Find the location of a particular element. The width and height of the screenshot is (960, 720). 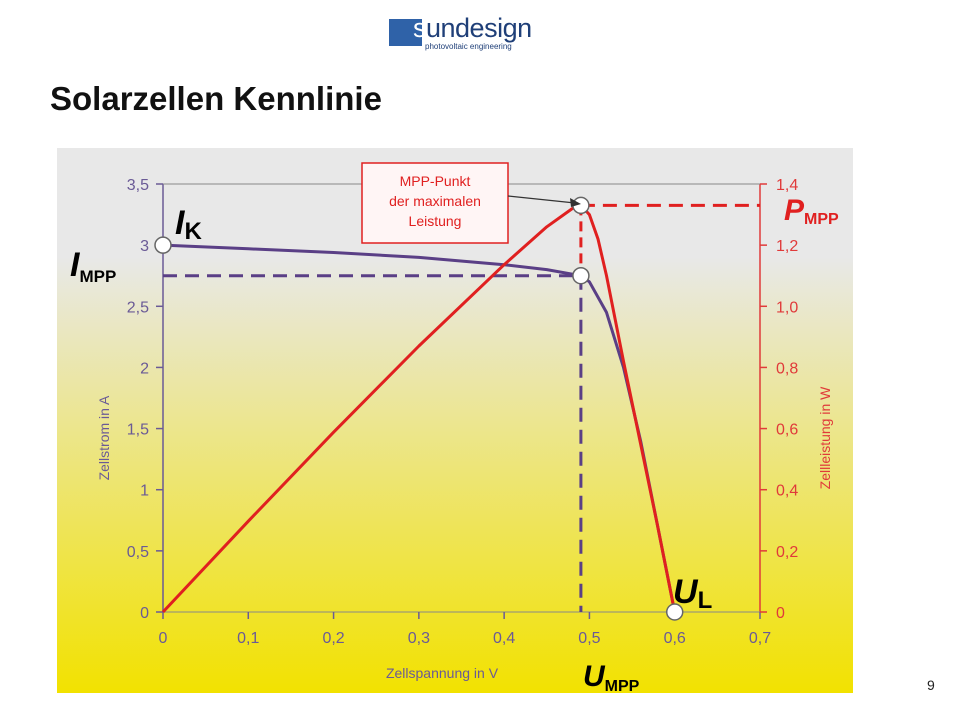

x-tick-label: 0,5 is located at coordinates (589, 638).